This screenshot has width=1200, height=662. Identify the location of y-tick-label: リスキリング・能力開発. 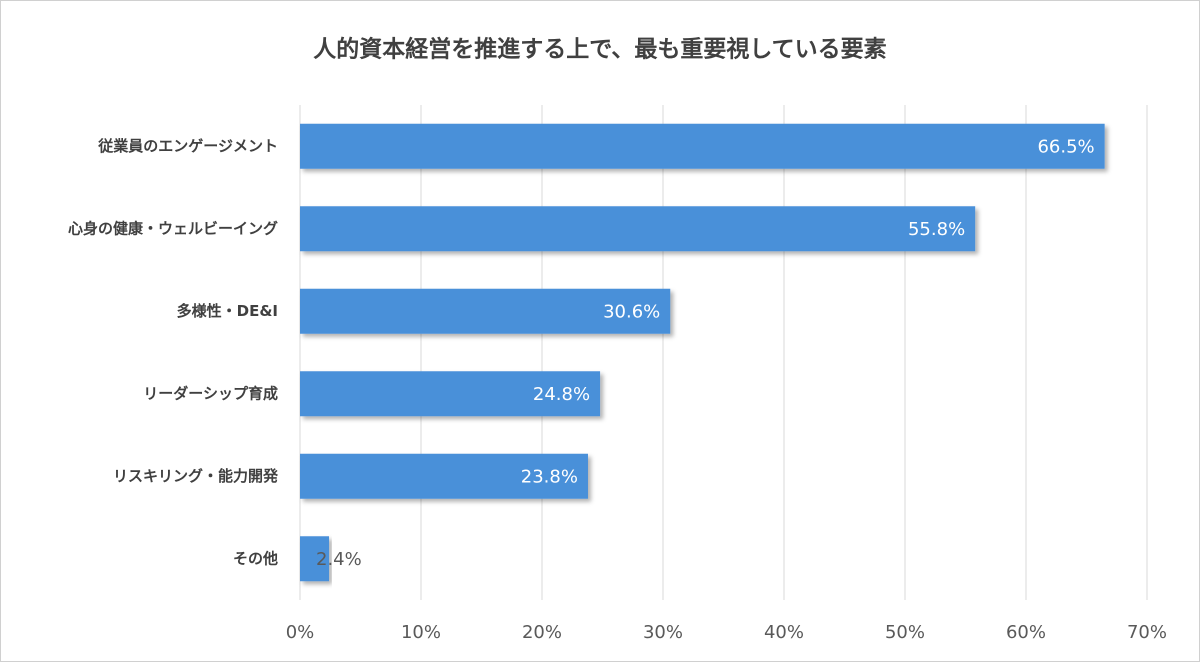
(196, 476).